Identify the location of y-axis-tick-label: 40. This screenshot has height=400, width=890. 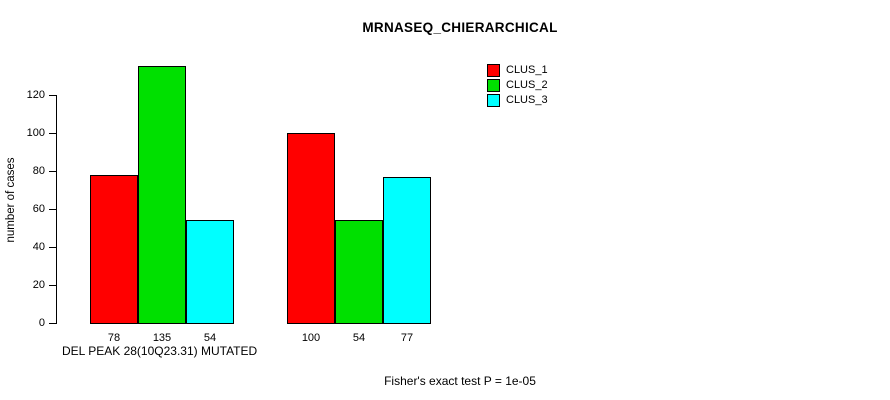
(38, 247).